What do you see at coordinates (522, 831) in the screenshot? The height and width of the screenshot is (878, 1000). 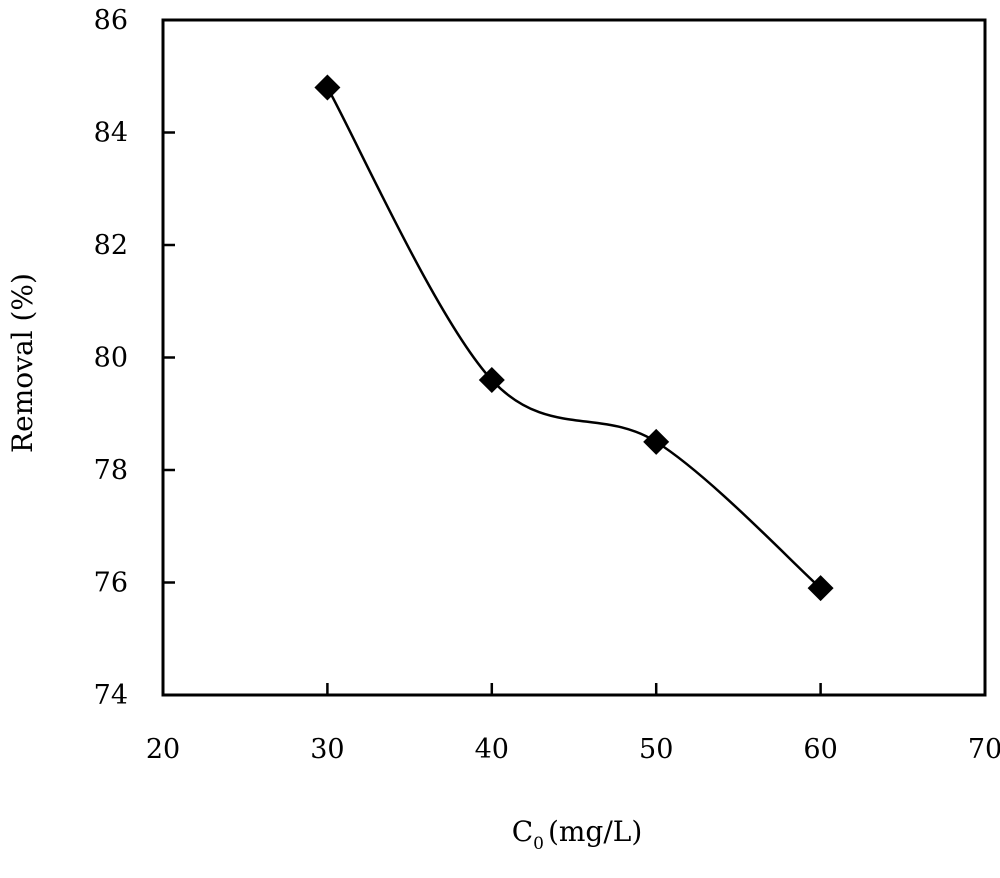 I see `x-axis-title-main: C` at bounding box center [522, 831].